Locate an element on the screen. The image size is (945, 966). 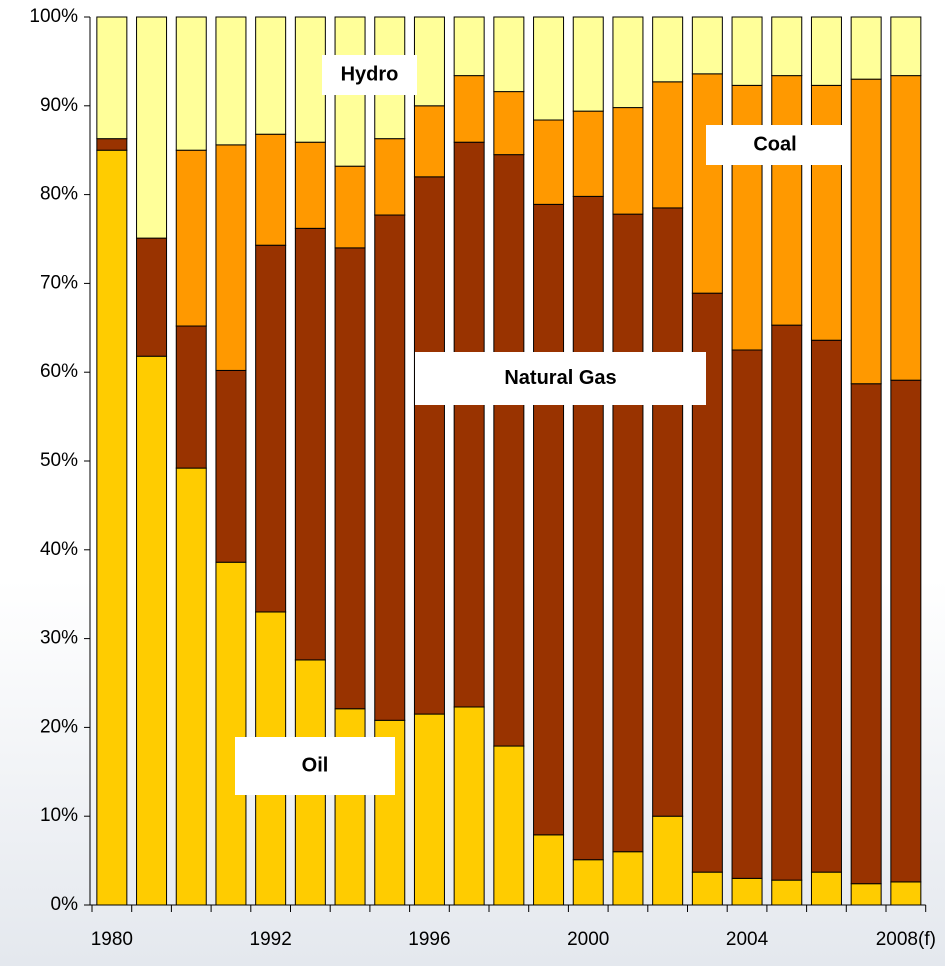
x-tick-label: 2008(f) is located at coordinates (906, 939).